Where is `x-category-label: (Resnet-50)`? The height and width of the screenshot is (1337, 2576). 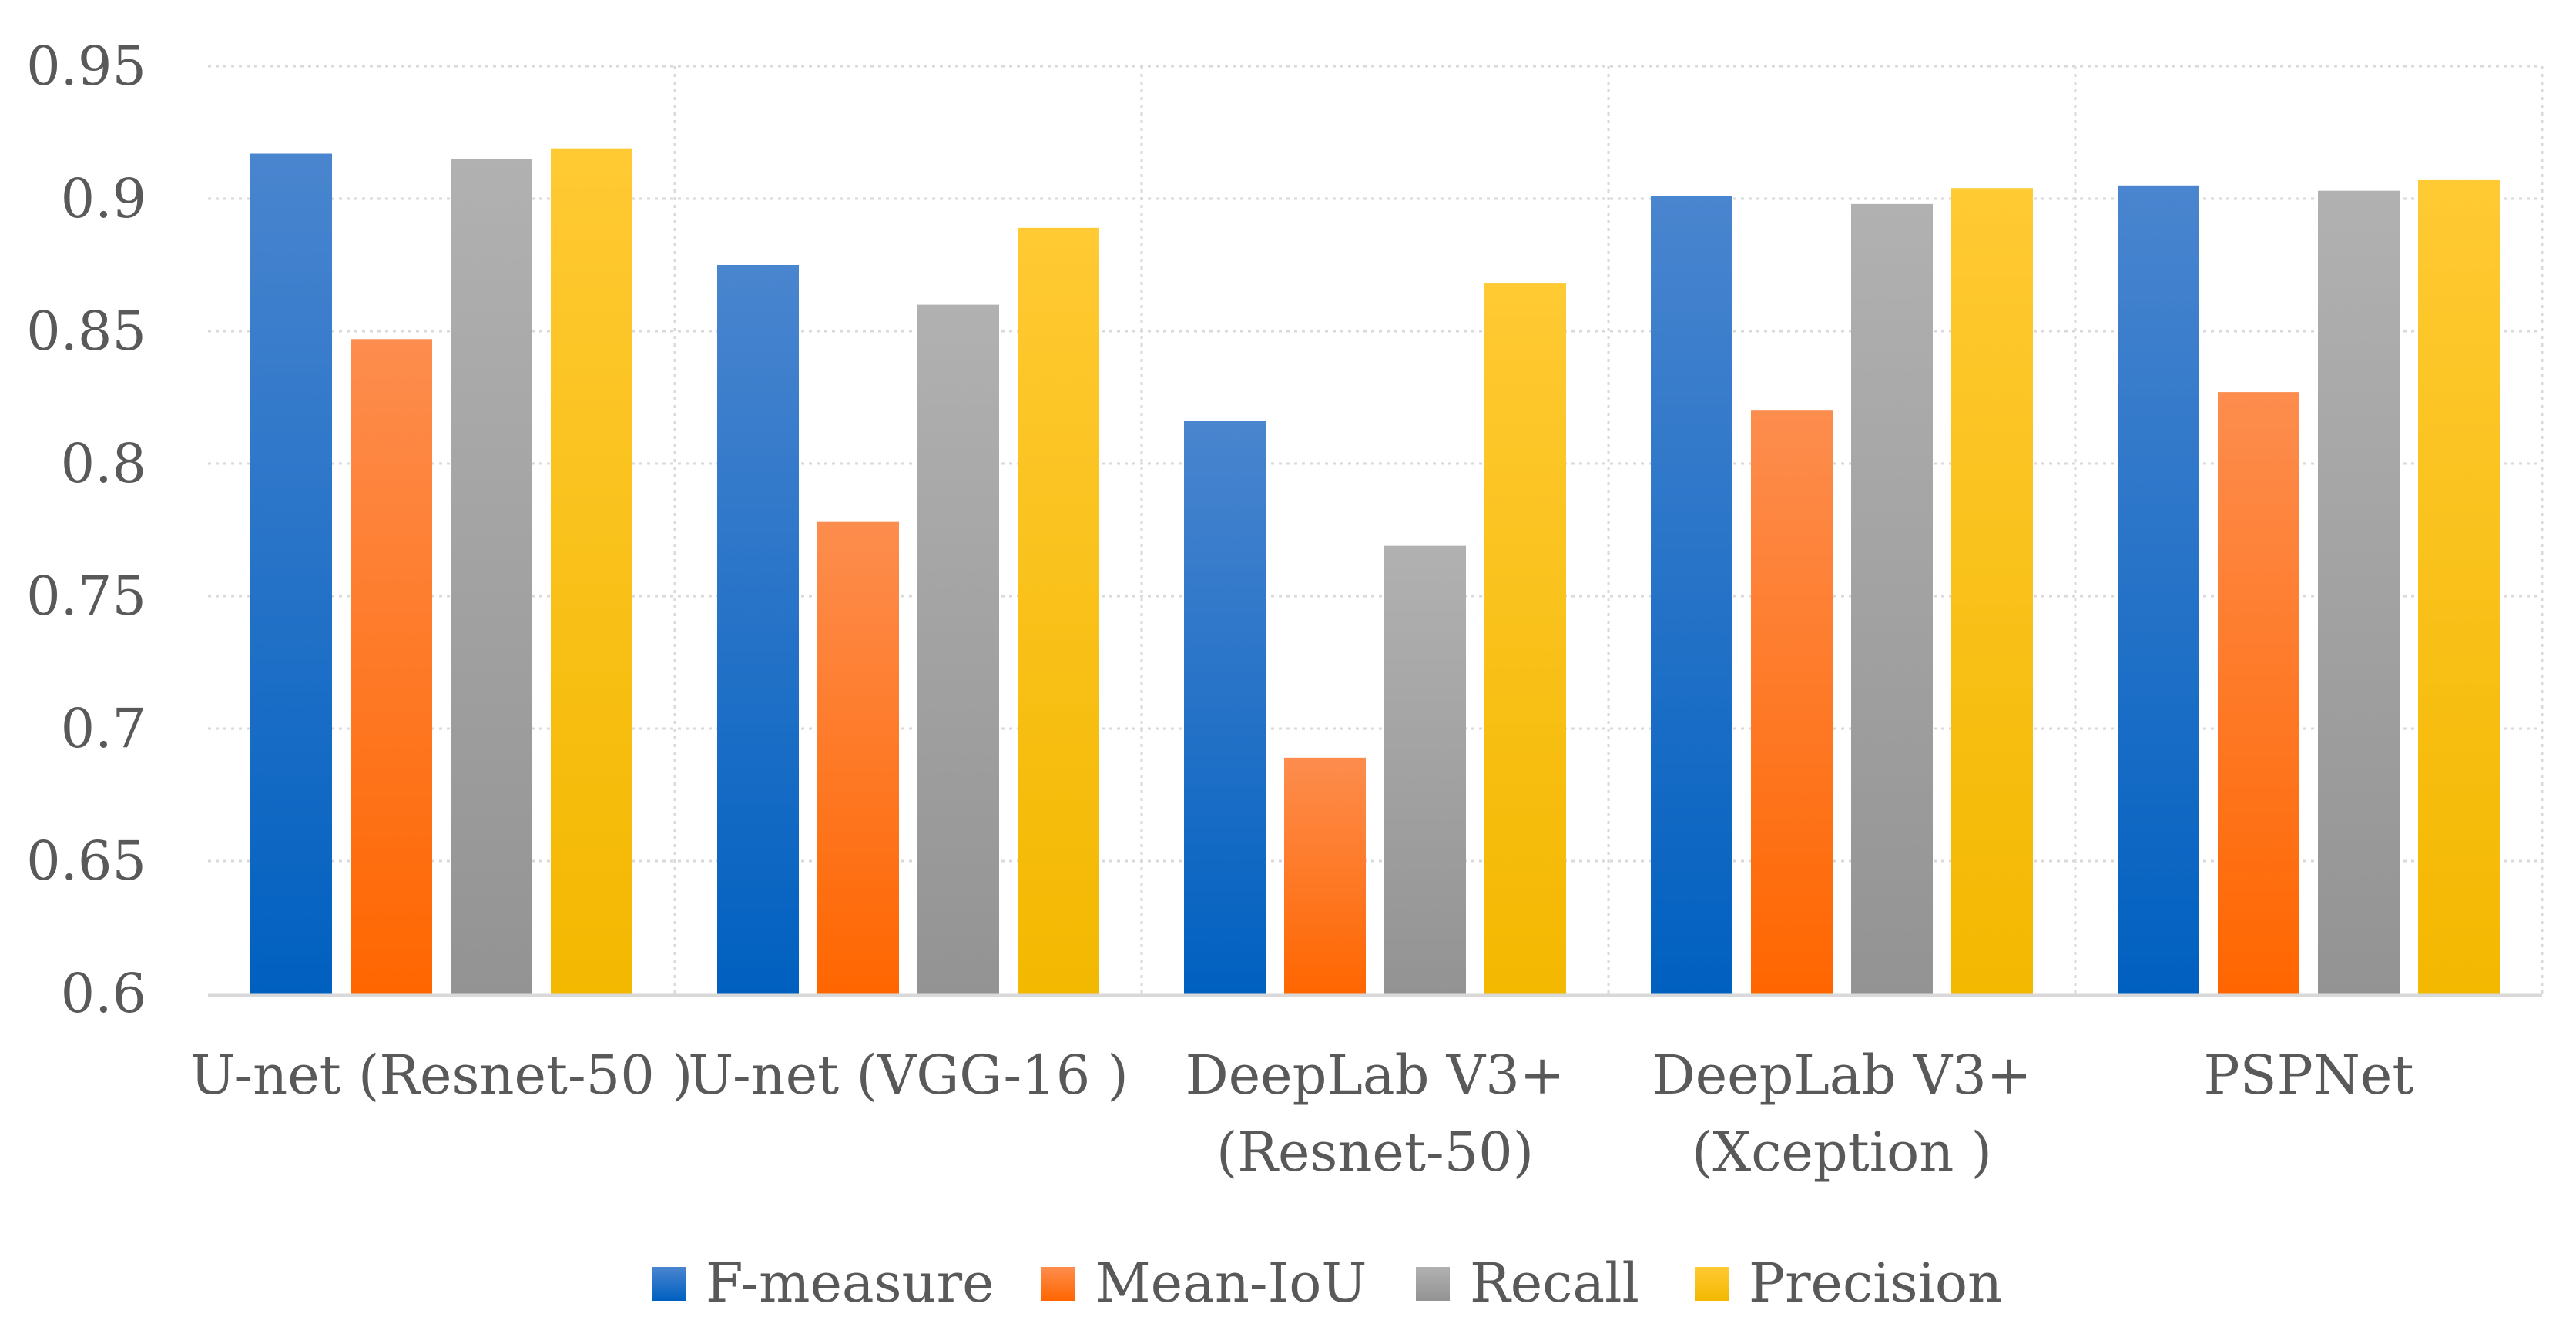 x-category-label: (Resnet-50) is located at coordinates (1375, 1152).